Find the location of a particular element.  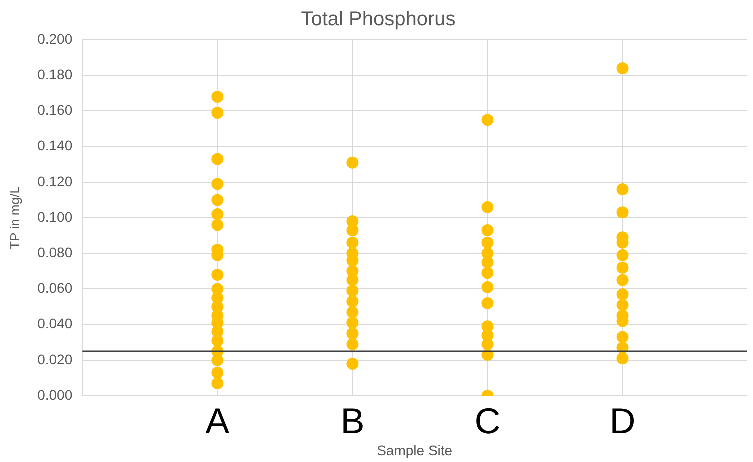

y-tick-label: 0.020 is located at coordinates (55, 359).